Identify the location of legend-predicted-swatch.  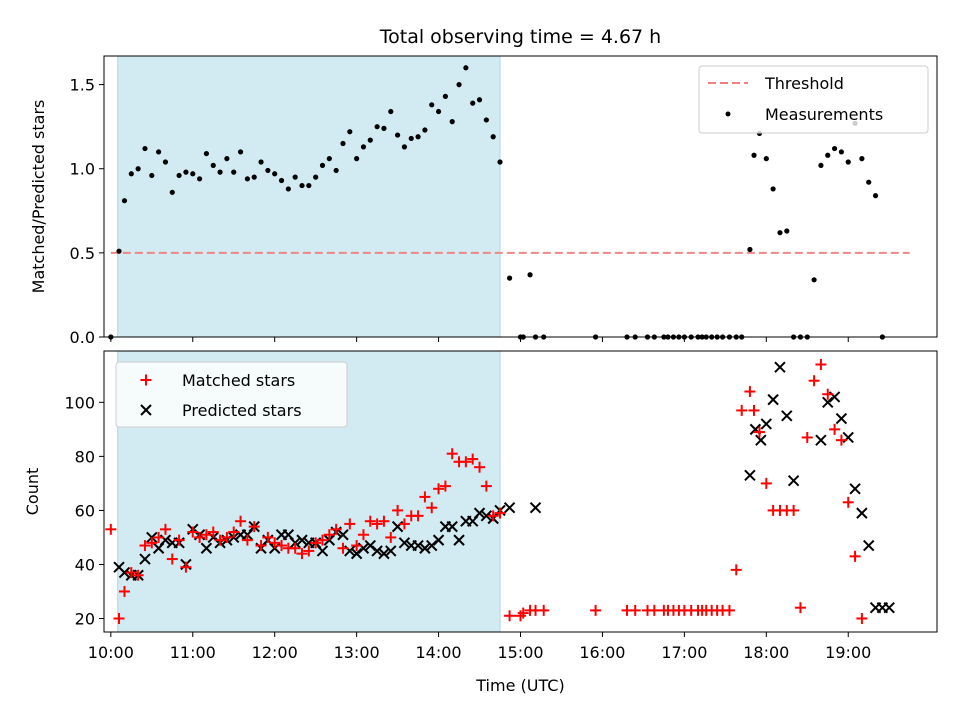
(146, 410).